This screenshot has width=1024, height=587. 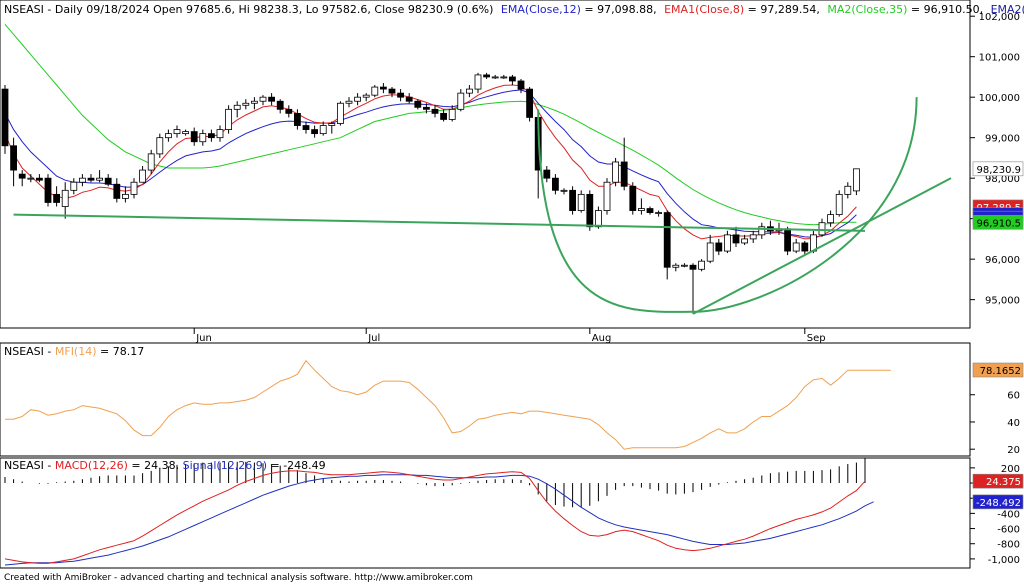 I want to click on ema8-value: = 97,289.54,, so click(x=782, y=9).